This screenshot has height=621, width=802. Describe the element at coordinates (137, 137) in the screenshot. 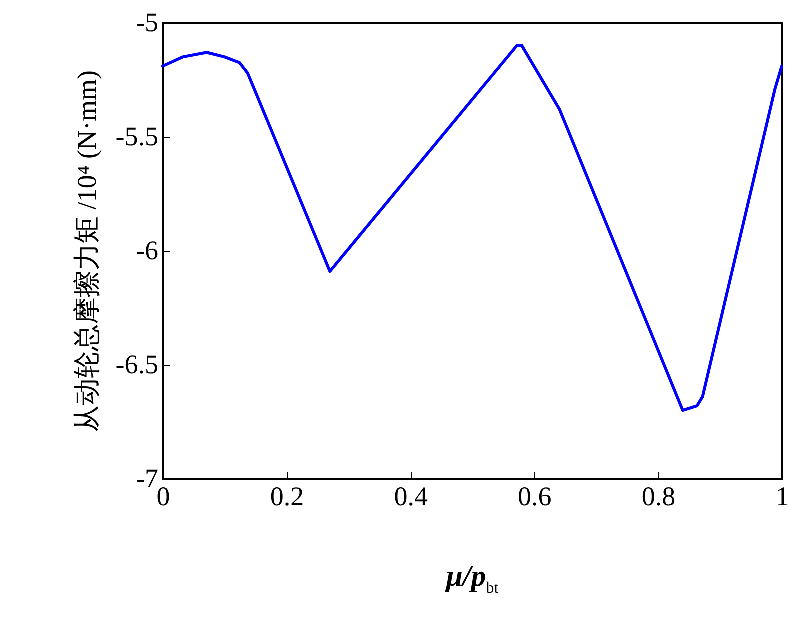

I see `y-tick-label: -5.5` at that location.